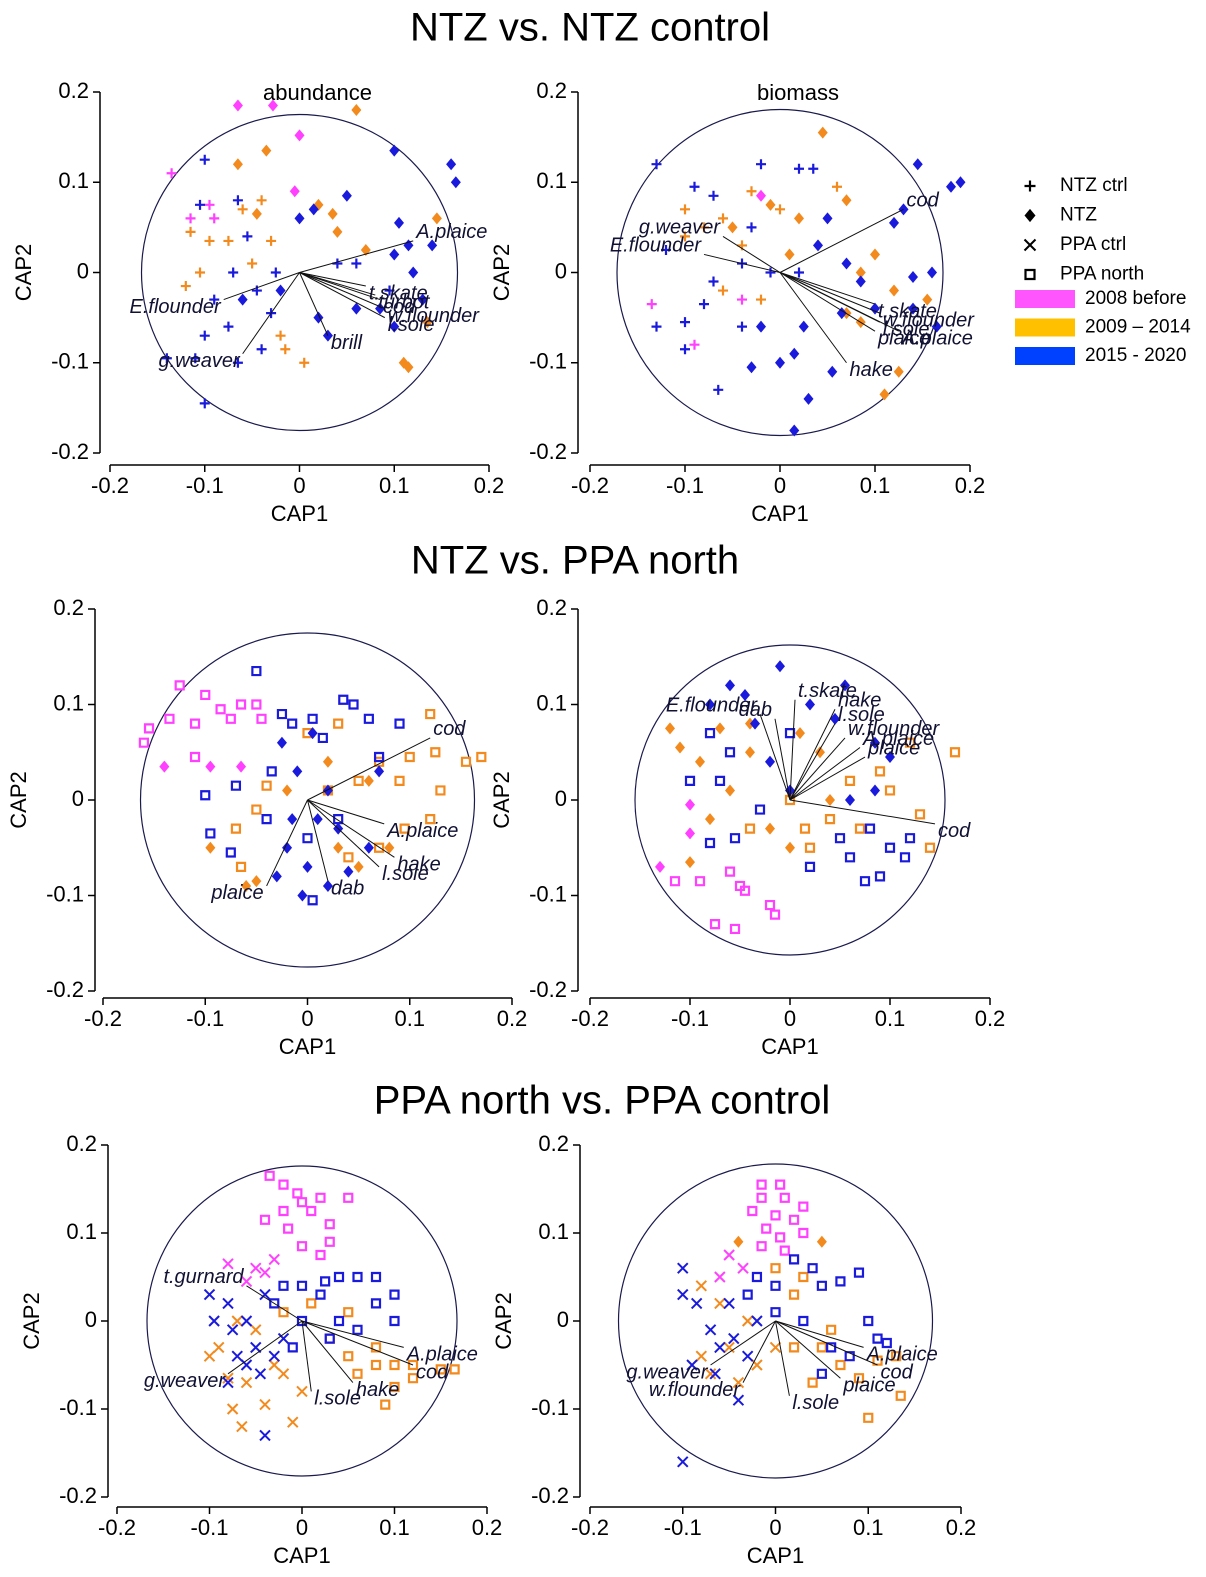 The height and width of the screenshot is (1577, 1206). I want to click on x-tick-label: -0.1, so click(205, 1018).